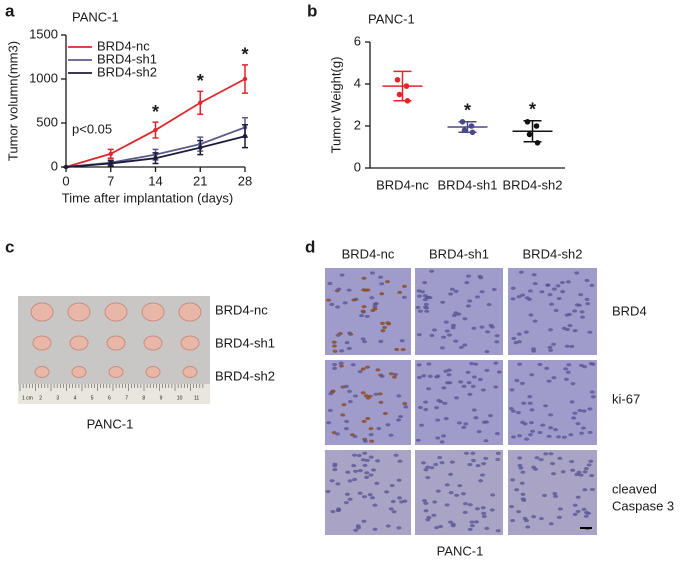 The image size is (685, 561). What do you see at coordinates (402, 184) in the screenshot?
I see `x-tick-label: BRD4-nc` at bounding box center [402, 184].